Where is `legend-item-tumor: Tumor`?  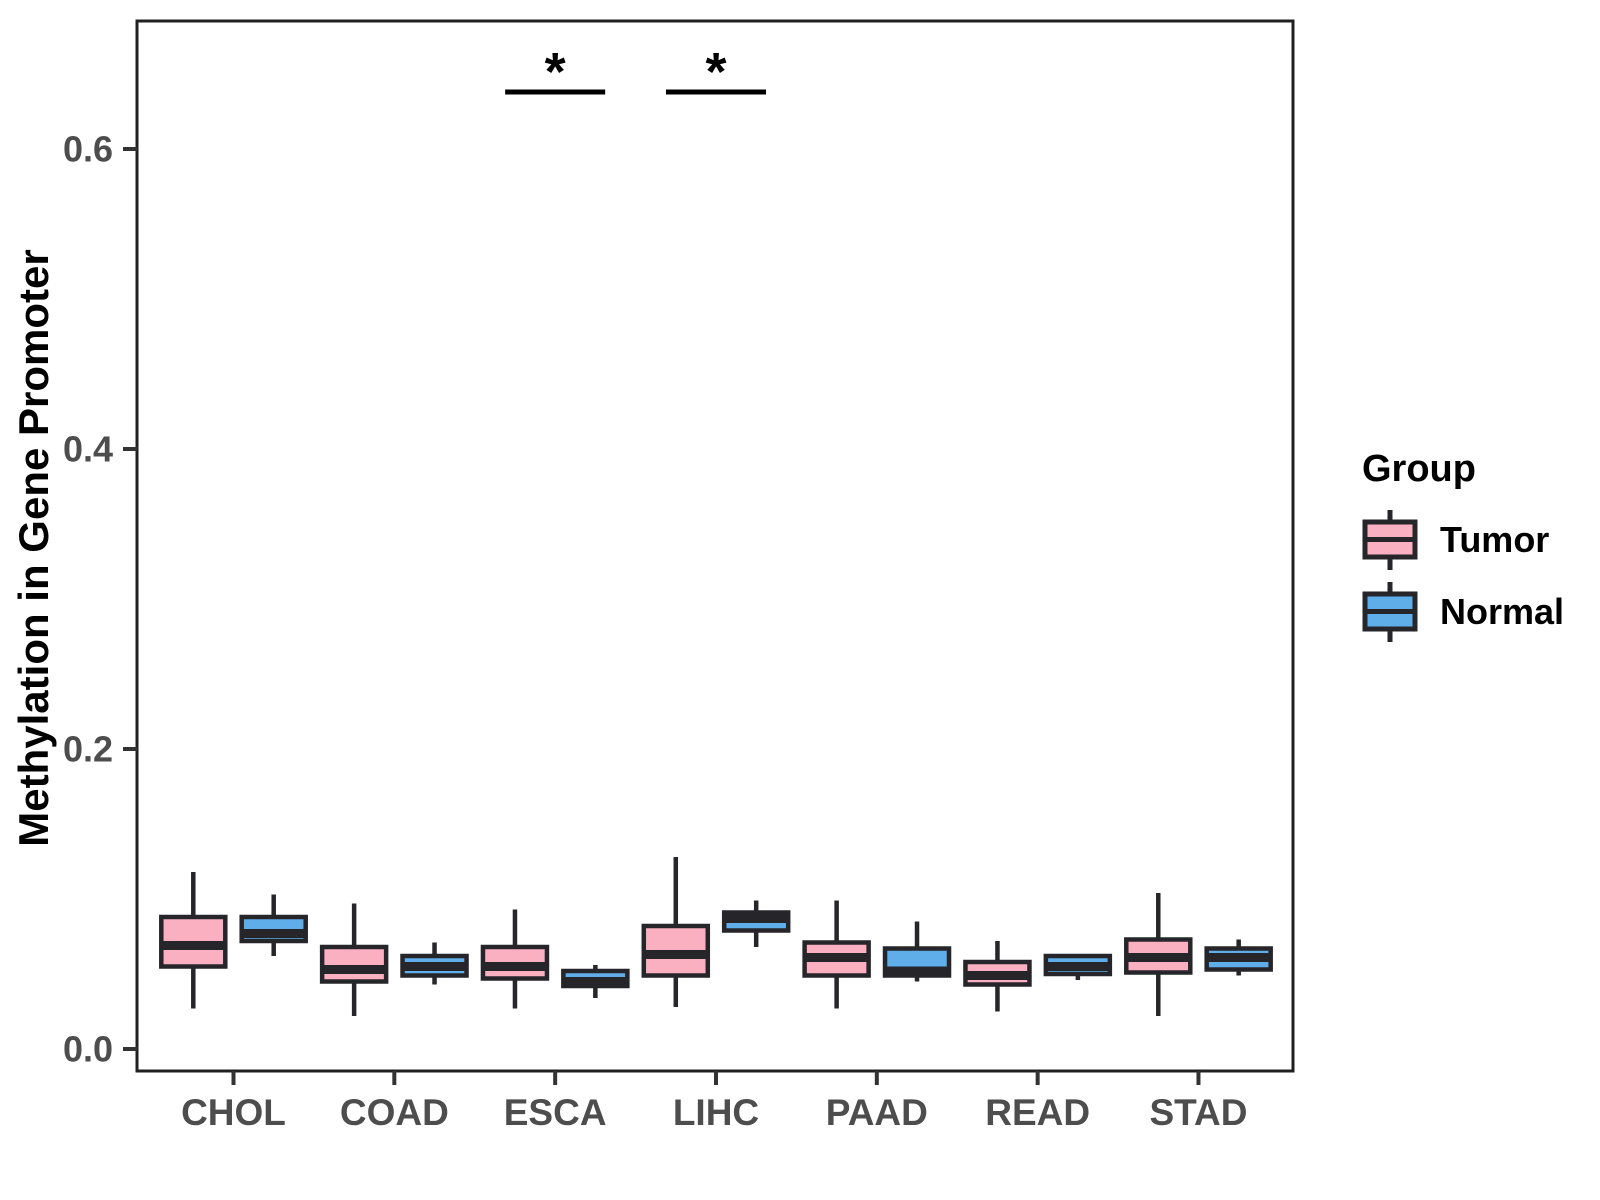 legend-item-tumor: Tumor is located at coordinates (1463, 540).